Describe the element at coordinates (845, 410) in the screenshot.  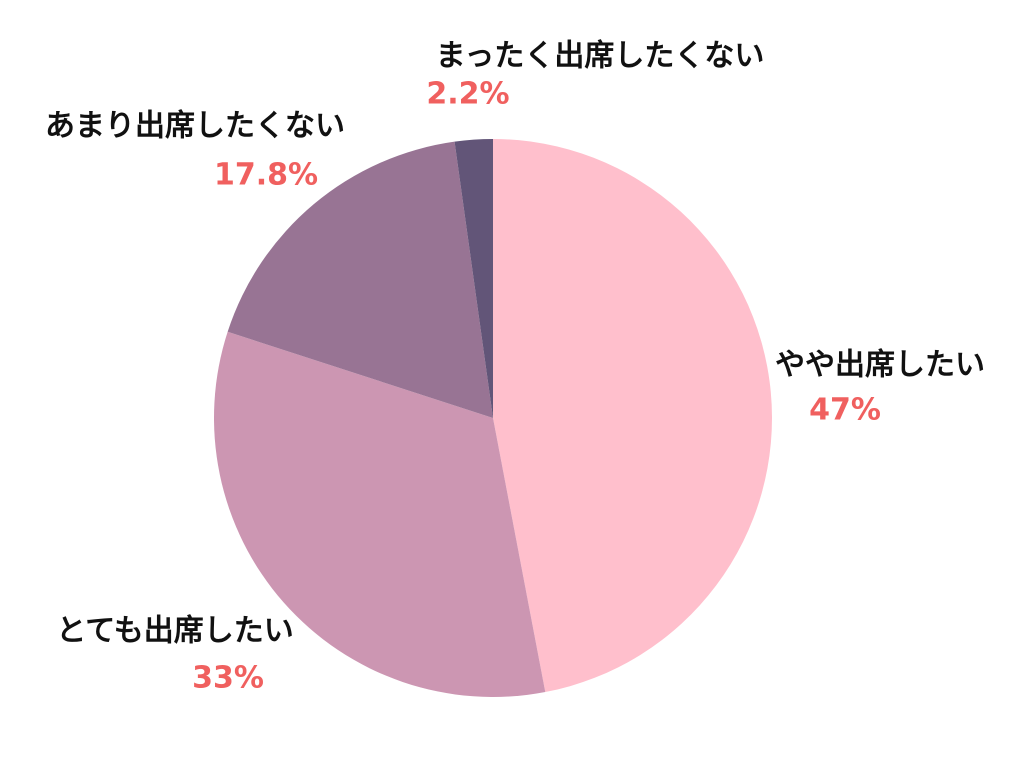
I see `value-label: 47%` at that location.